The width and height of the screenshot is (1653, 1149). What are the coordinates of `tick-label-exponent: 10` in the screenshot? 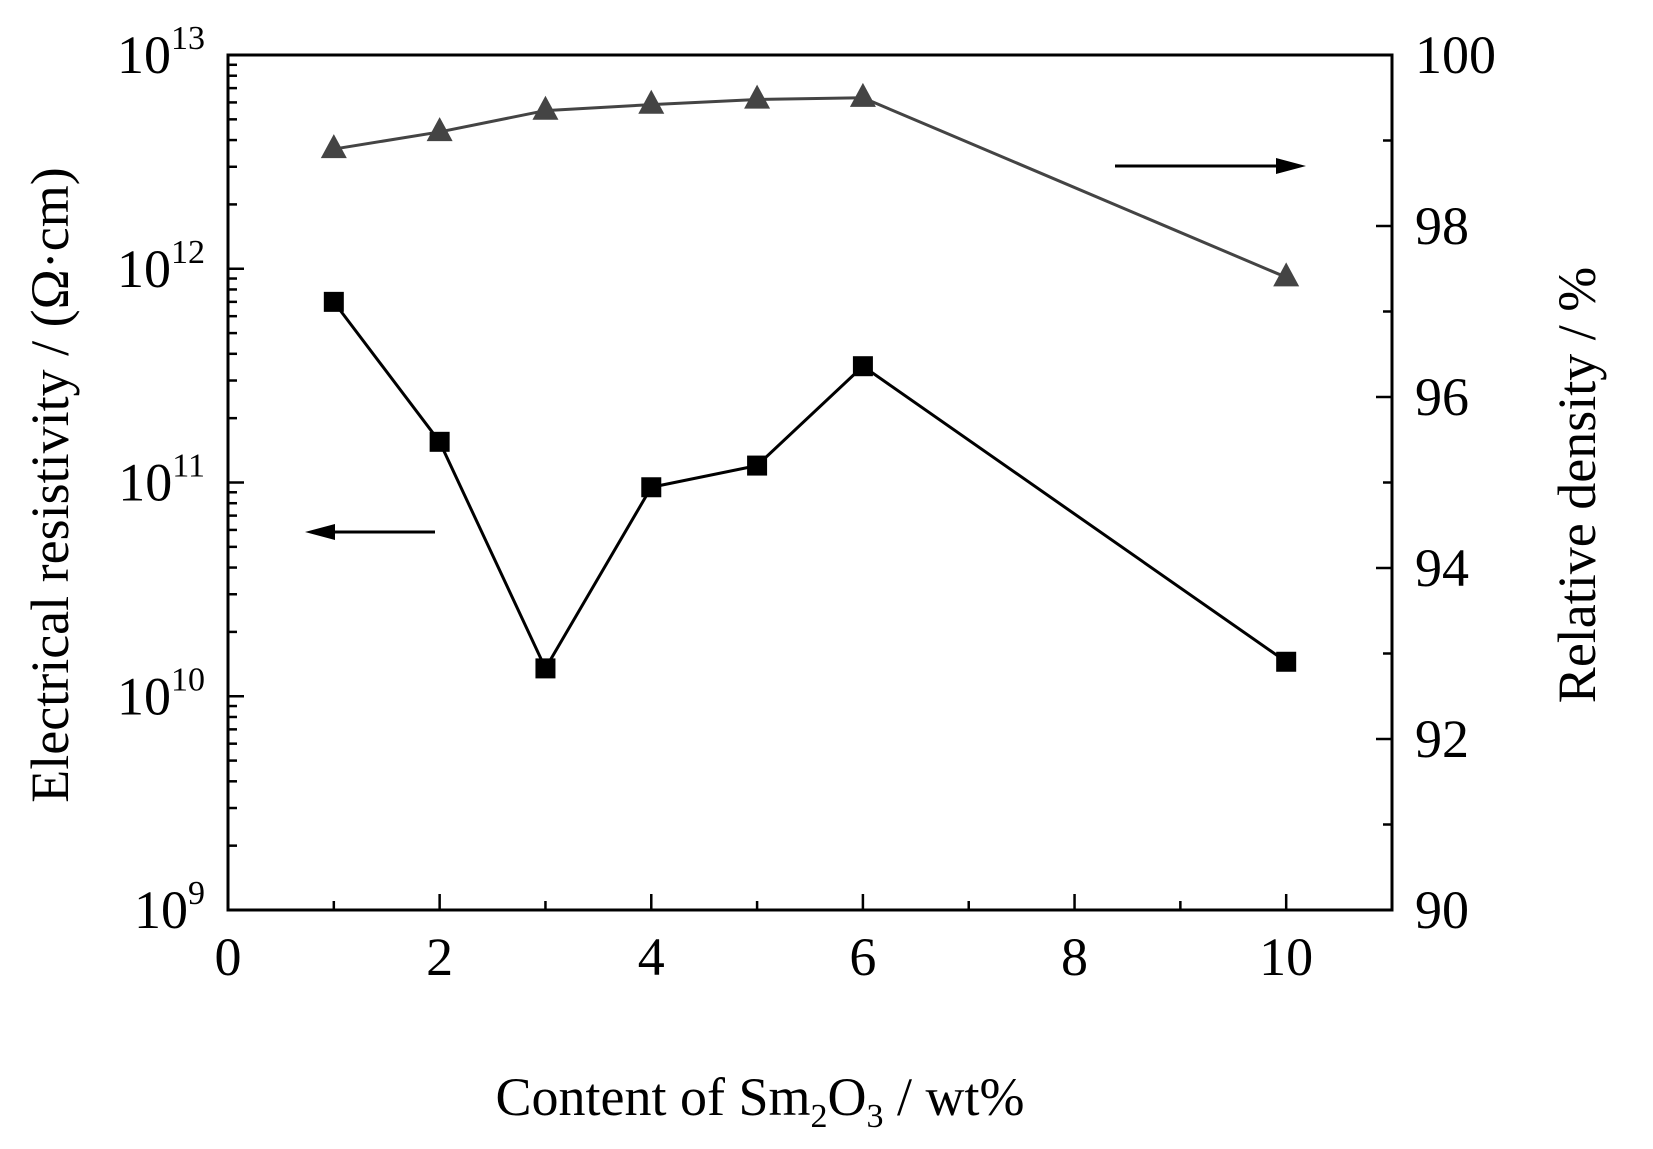 It's located at (188, 679).